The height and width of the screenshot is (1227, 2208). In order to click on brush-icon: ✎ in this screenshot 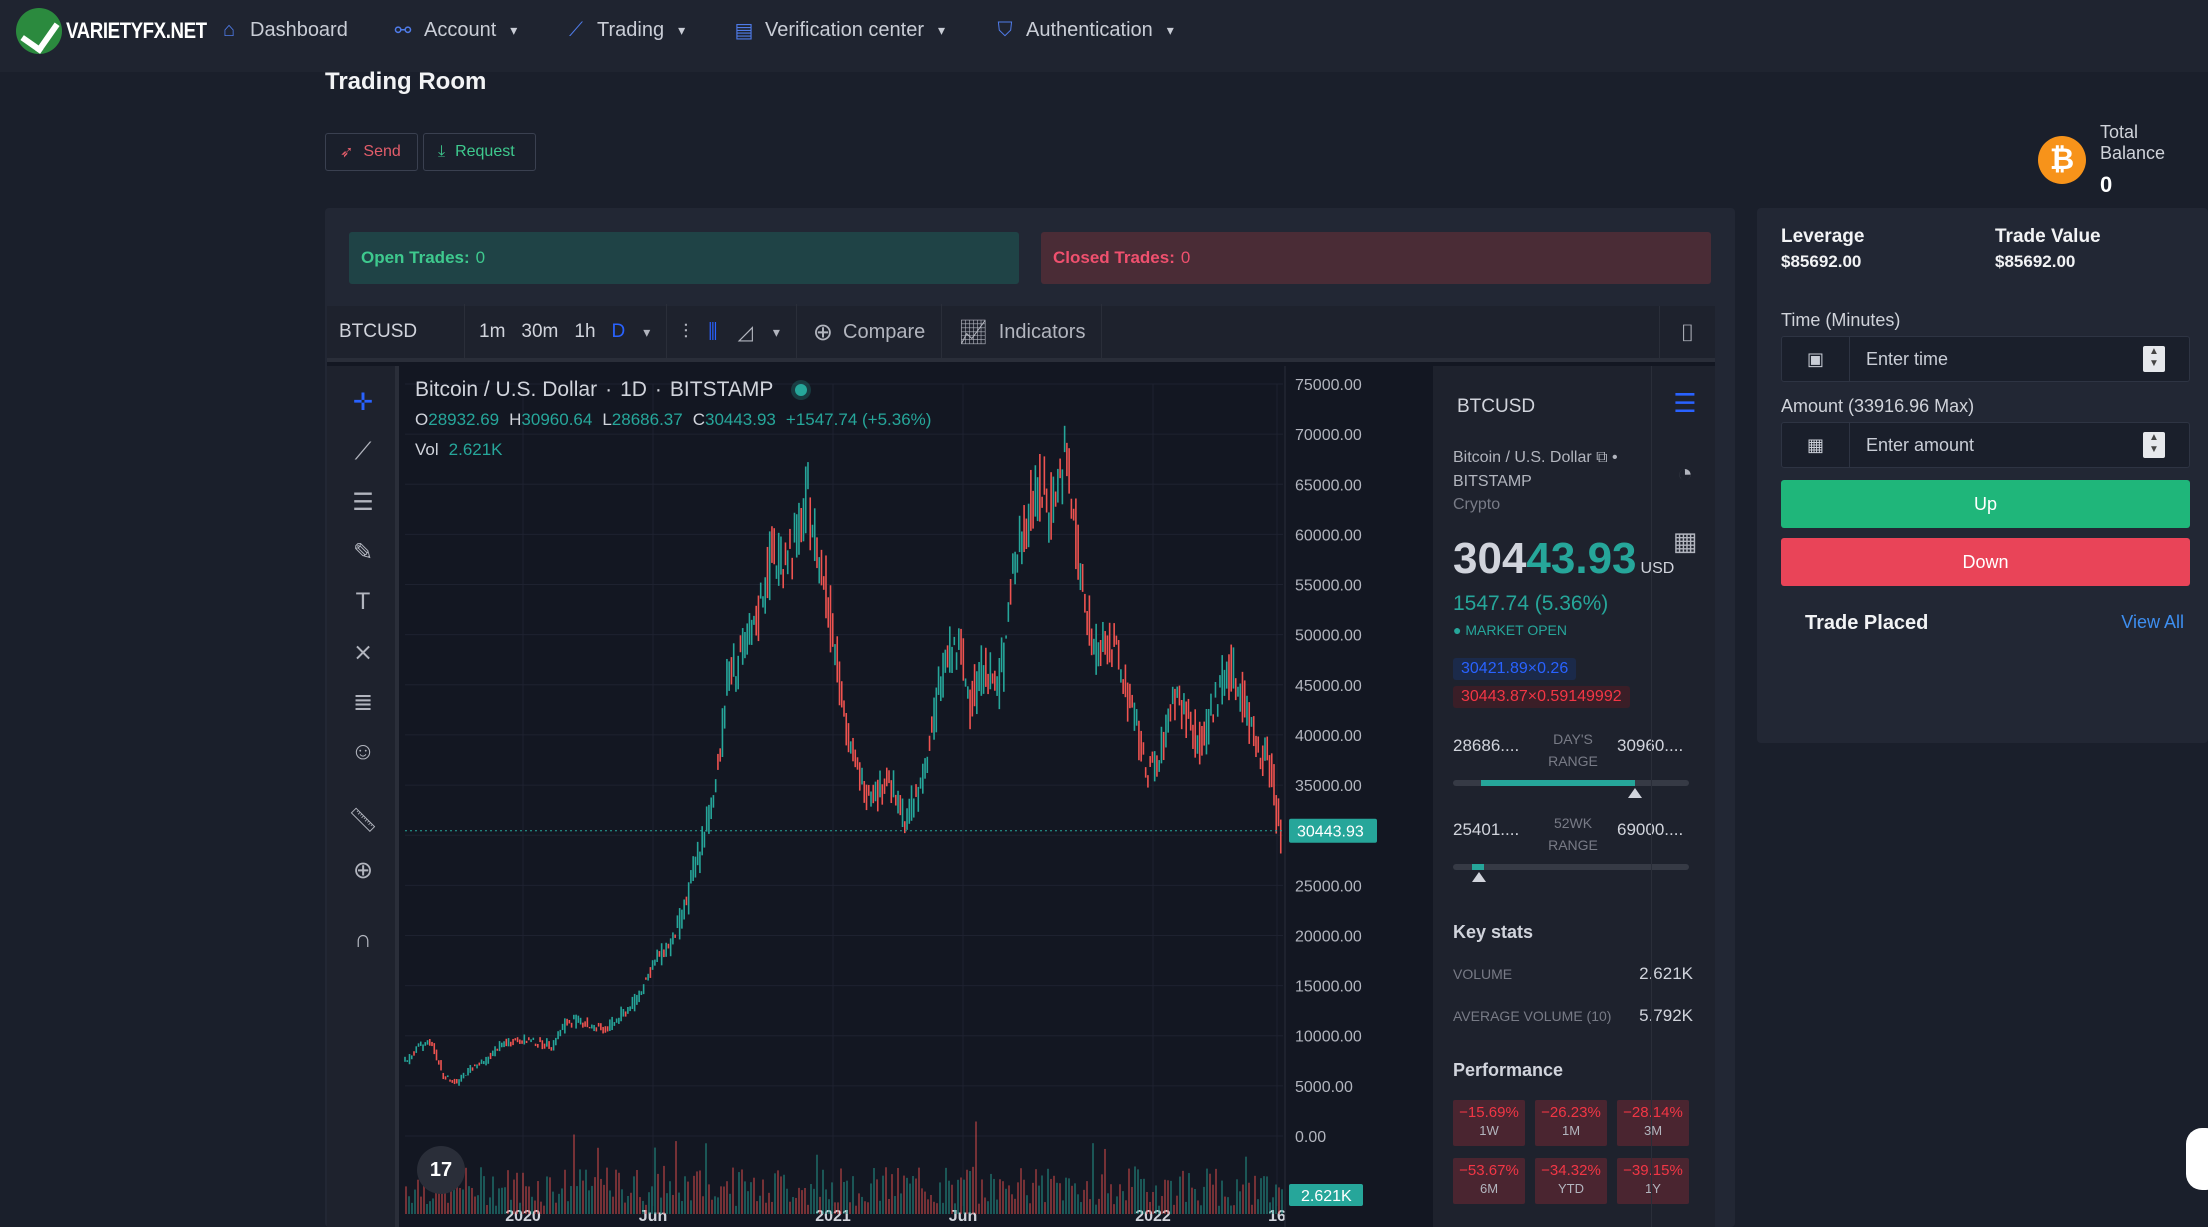, I will do `click(363, 552)`.